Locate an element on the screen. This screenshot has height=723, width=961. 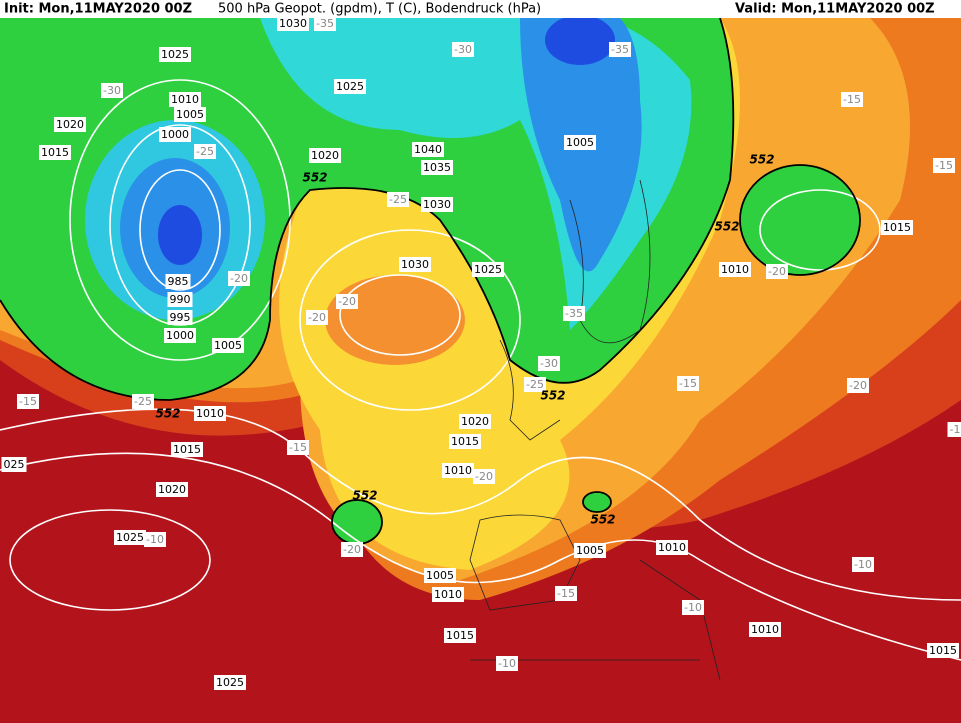
isobar-label: 990 is located at coordinates (180, 299).